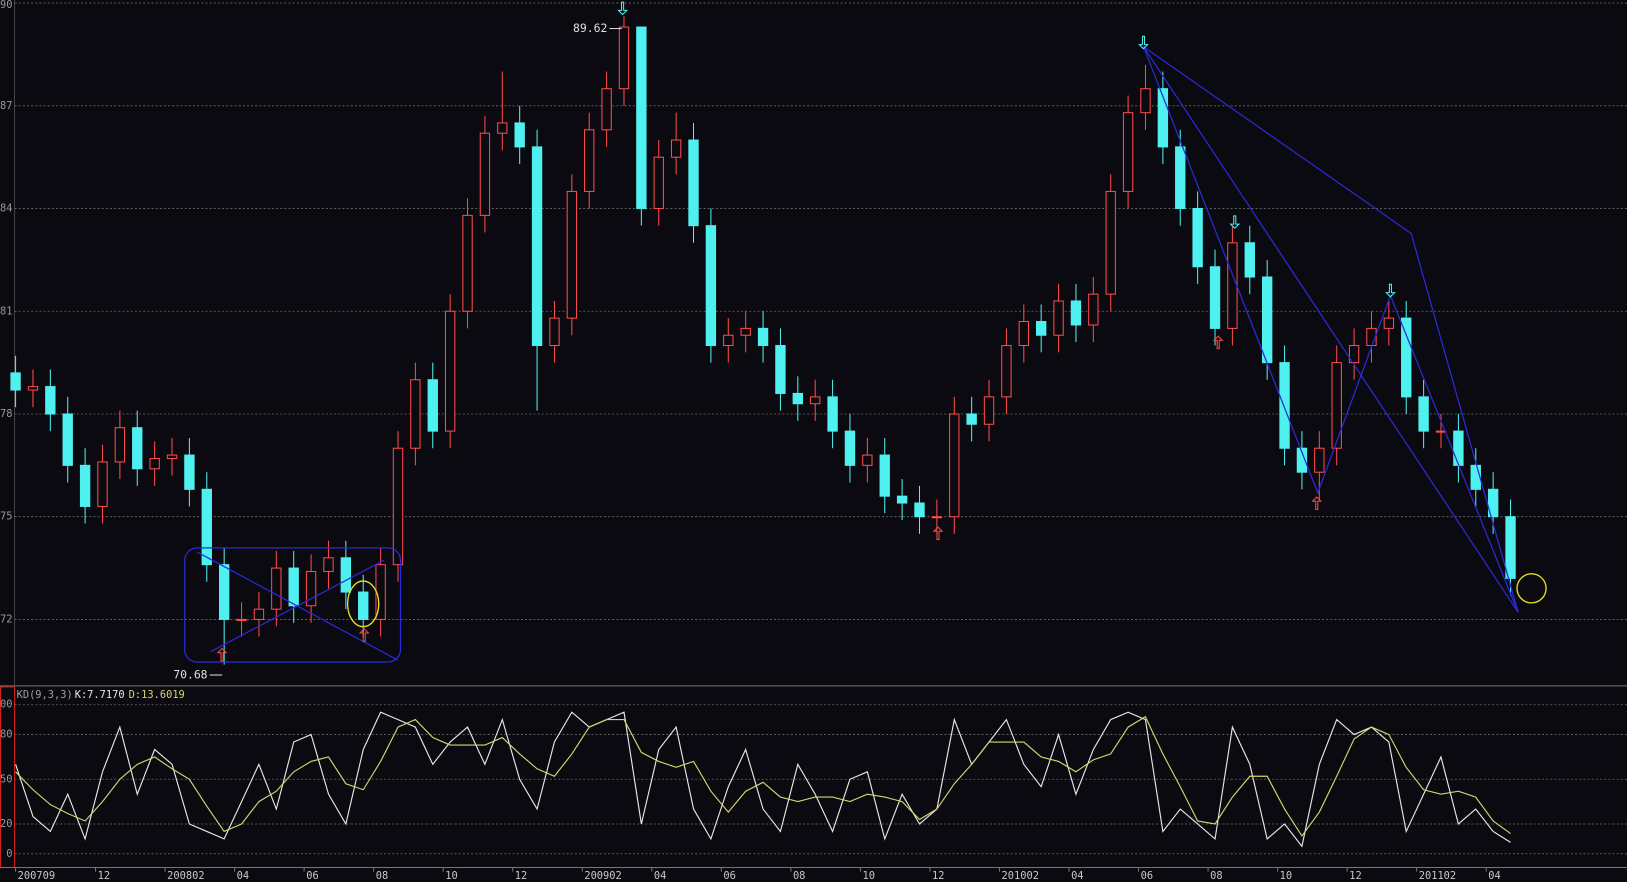  I want to click on indicator-readout: D:13.6019, so click(157, 695).